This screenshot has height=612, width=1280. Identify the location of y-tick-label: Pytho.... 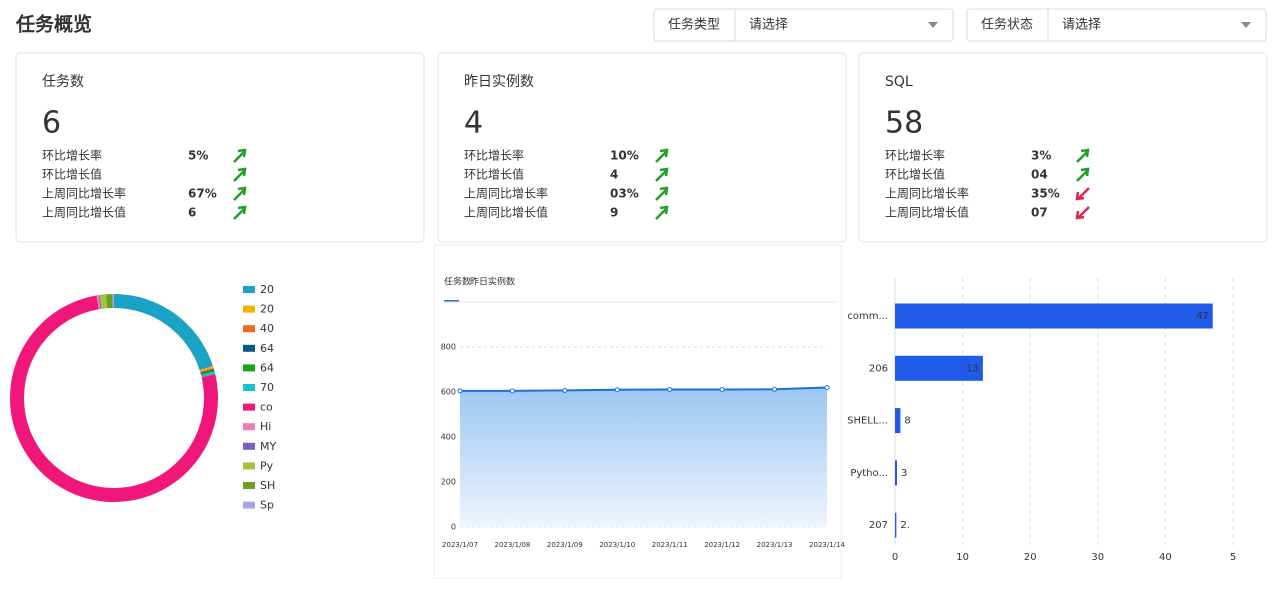
(869, 473).